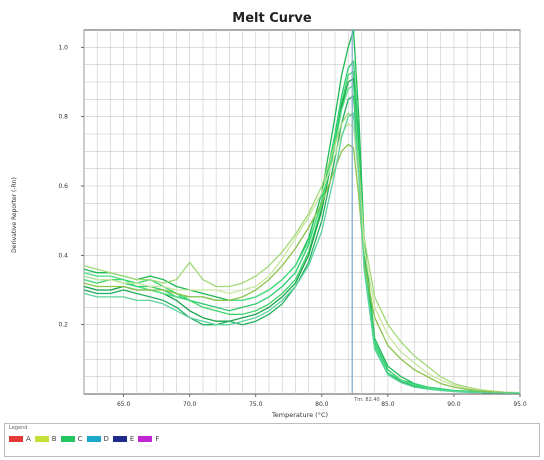 This screenshot has height=460, width=544. I want to click on x-axis-label: Temperature (°C), so click(299, 415).